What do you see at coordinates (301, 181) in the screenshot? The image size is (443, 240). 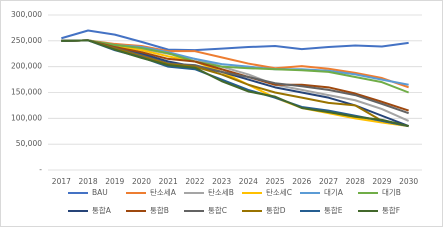 I see `x-tick-label: 2026` at bounding box center [301, 181].